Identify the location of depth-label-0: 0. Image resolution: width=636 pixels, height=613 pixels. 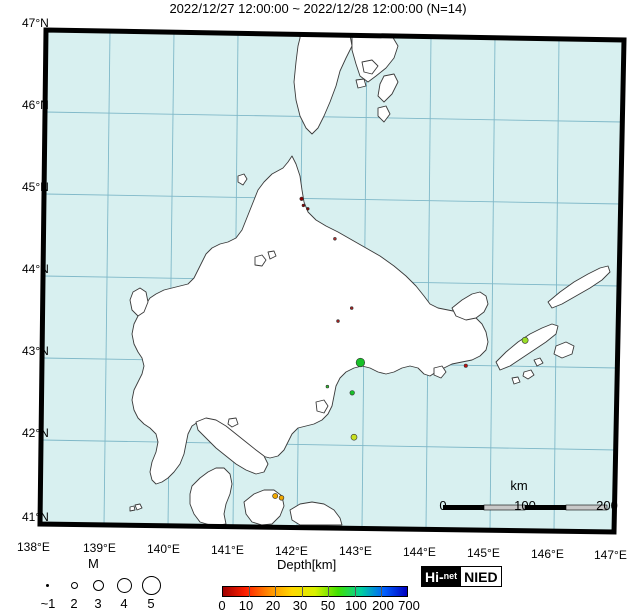
(222, 605).